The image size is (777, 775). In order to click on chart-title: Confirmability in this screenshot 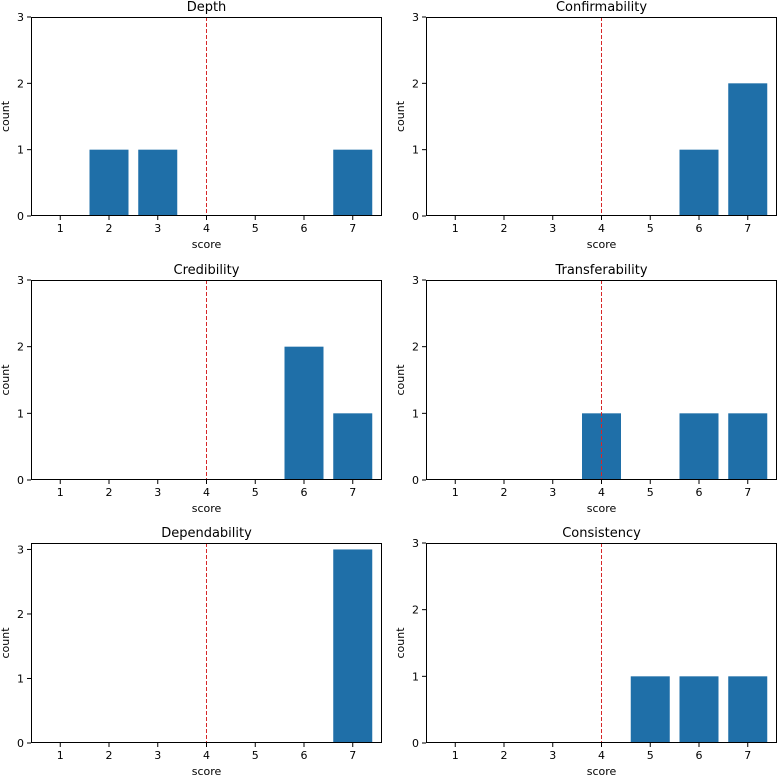, I will do `click(601, 7)`.